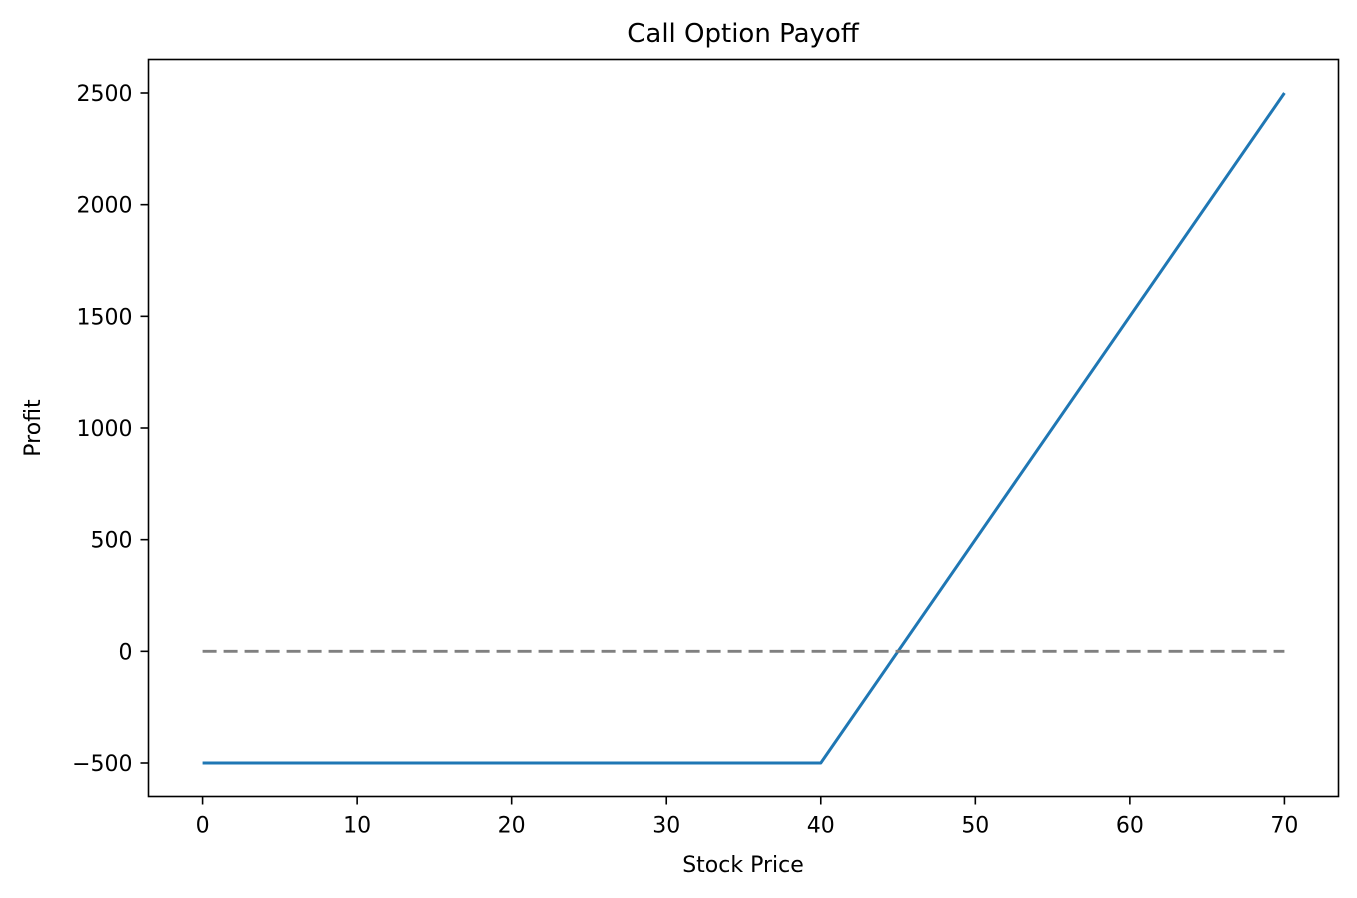 This screenshot has height=898, width=1357. What do you see at coordinates (105, 94) in the screenshot?
I see `y-tick-label: 2500` at bounding box center [105, 94].